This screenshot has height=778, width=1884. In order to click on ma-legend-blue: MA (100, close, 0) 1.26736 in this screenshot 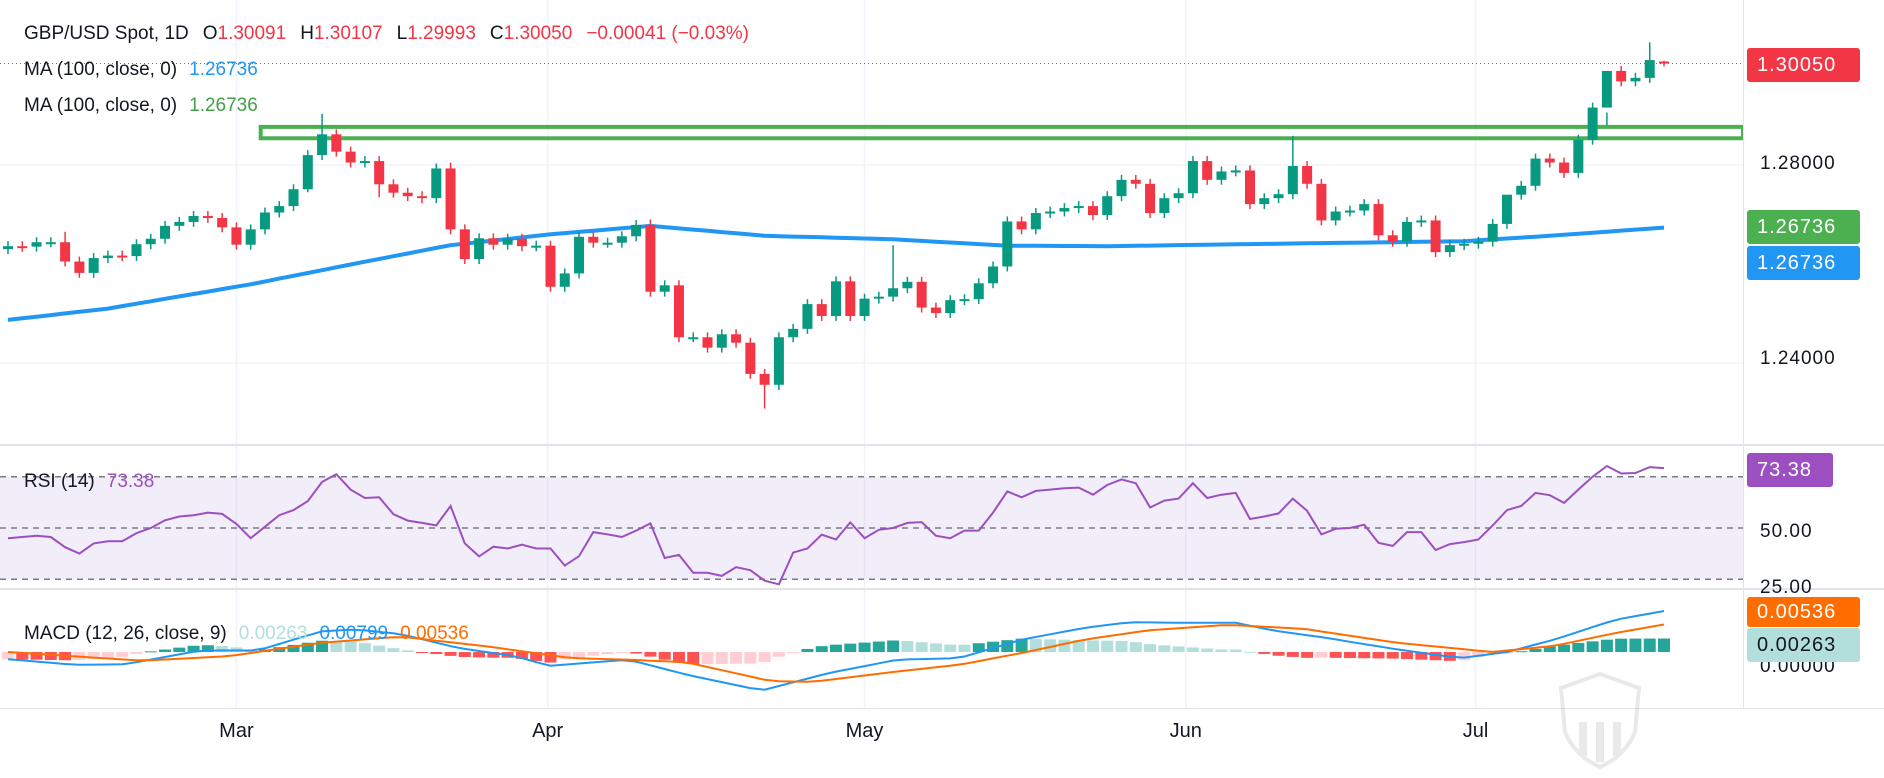, I will do `click(144, 70)`.